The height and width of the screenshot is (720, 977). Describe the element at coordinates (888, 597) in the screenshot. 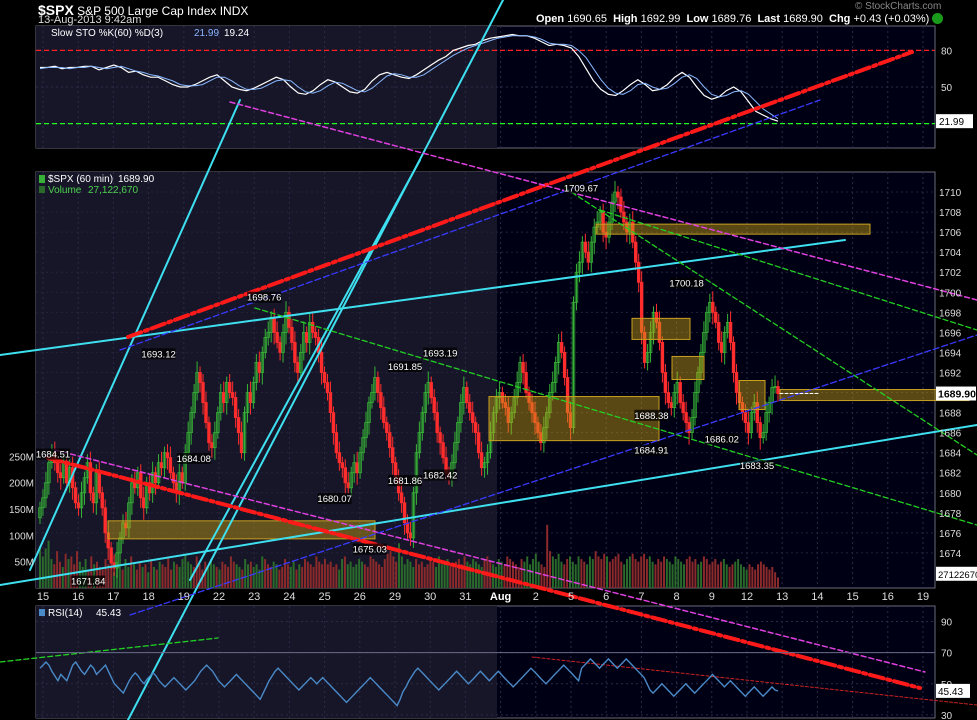

I see `x-tick-label: 16` at that location.